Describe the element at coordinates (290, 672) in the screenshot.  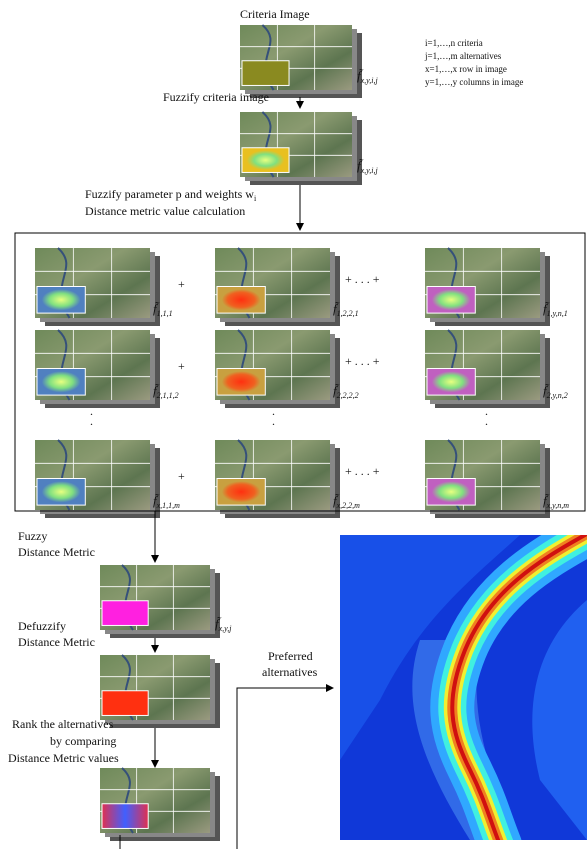
I see `step: alternatives` at that location.